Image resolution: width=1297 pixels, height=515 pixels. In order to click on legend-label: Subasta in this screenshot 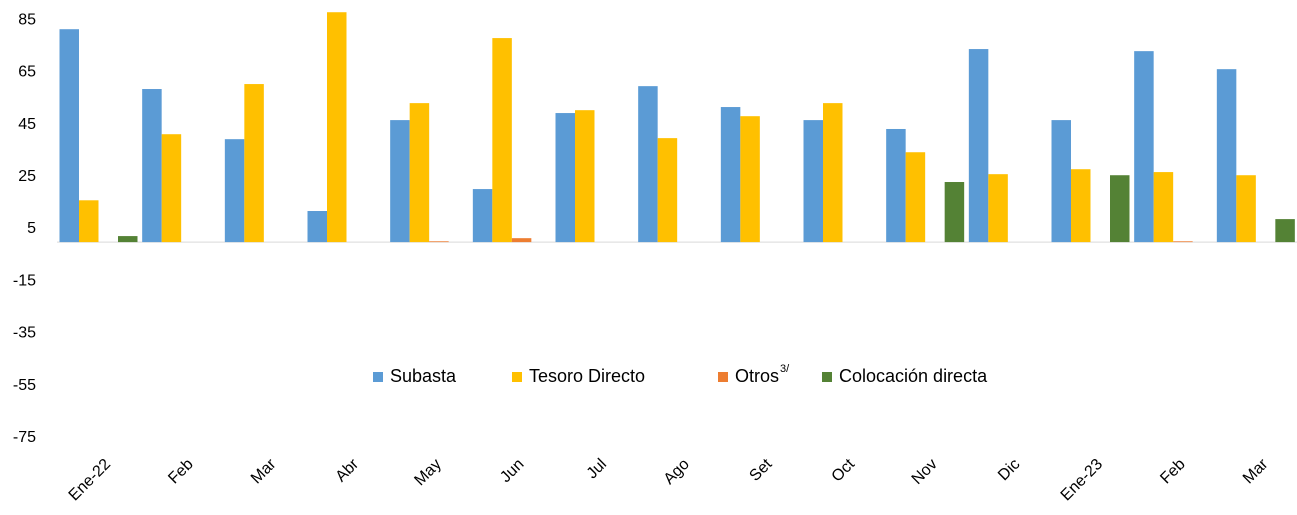, I will do `click(423, 376)`.